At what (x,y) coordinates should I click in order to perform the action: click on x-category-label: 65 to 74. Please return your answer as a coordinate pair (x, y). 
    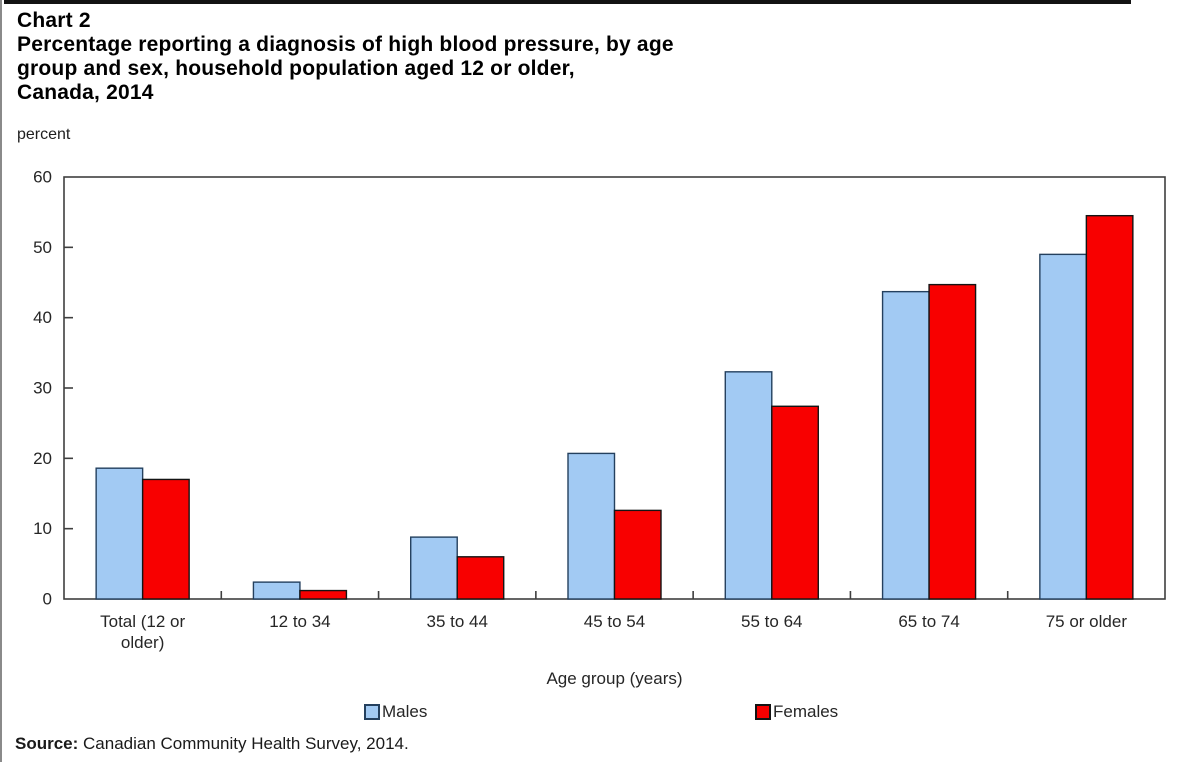
    Looking at the image, I should click on (928, 621).